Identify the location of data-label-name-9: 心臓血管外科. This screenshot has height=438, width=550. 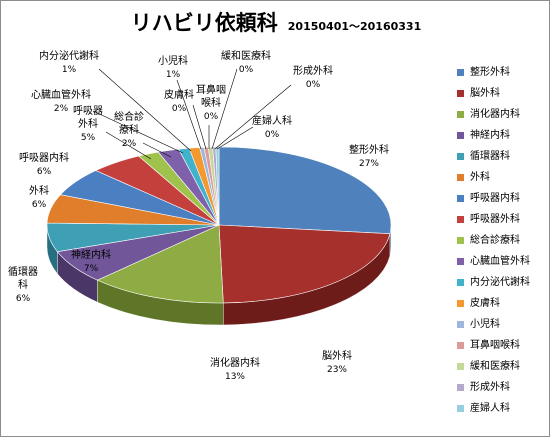
(61, 94).